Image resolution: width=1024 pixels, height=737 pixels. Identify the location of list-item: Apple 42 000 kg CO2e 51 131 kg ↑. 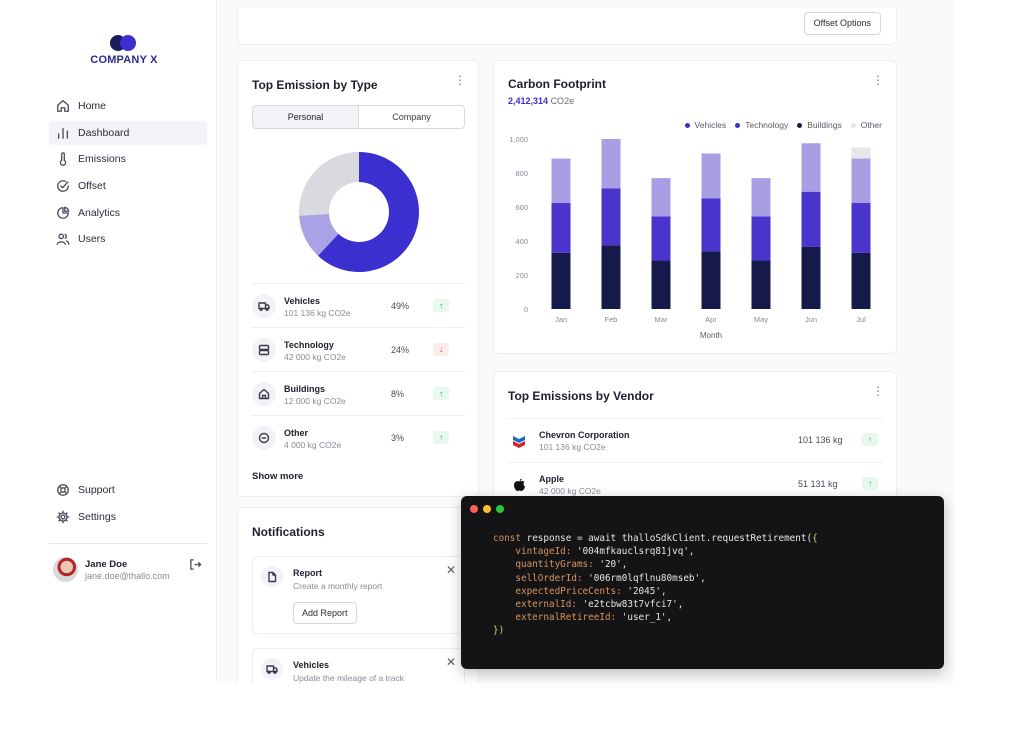
(695, 484).